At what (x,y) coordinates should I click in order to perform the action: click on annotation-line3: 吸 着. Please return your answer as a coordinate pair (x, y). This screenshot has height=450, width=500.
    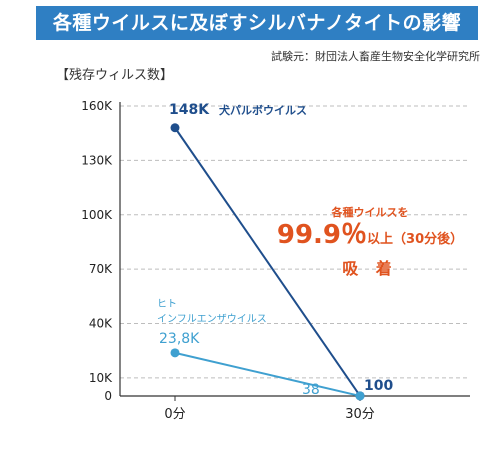
    Looking at the image, I should click on (370, 268).